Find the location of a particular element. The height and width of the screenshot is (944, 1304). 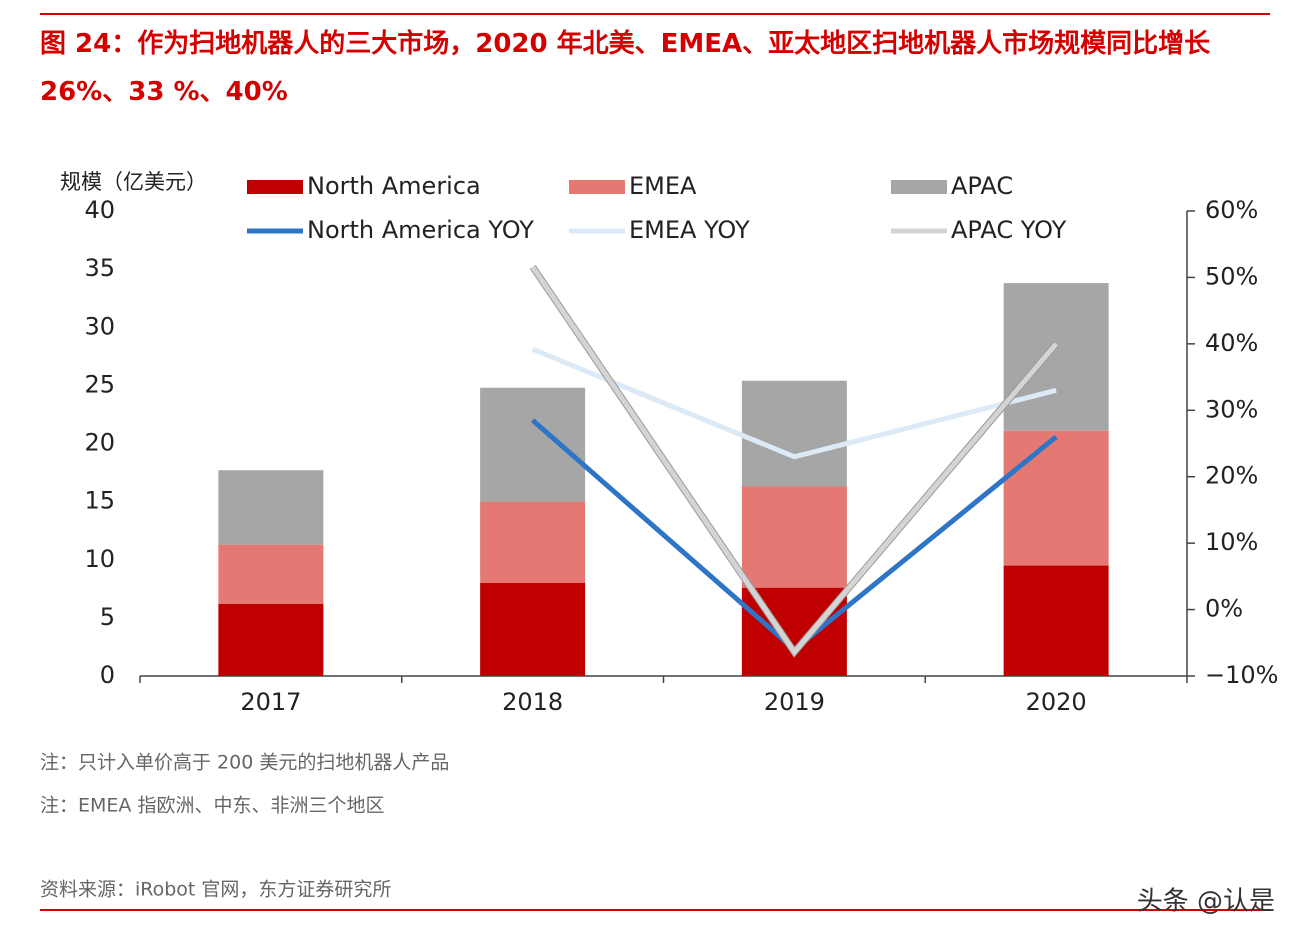

y-tick-label: 40 is located at coordinates (99, 210).